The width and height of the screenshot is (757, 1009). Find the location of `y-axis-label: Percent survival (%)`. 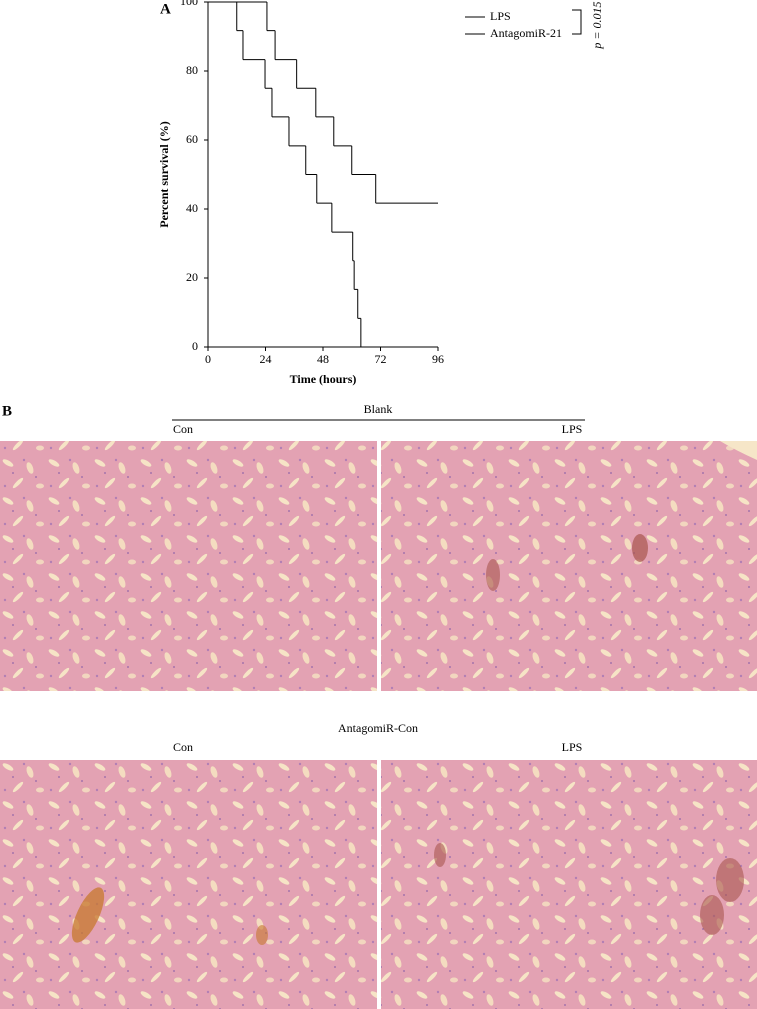

y-axis-label: Percent survival (%) is located at coordinates (164, 174).